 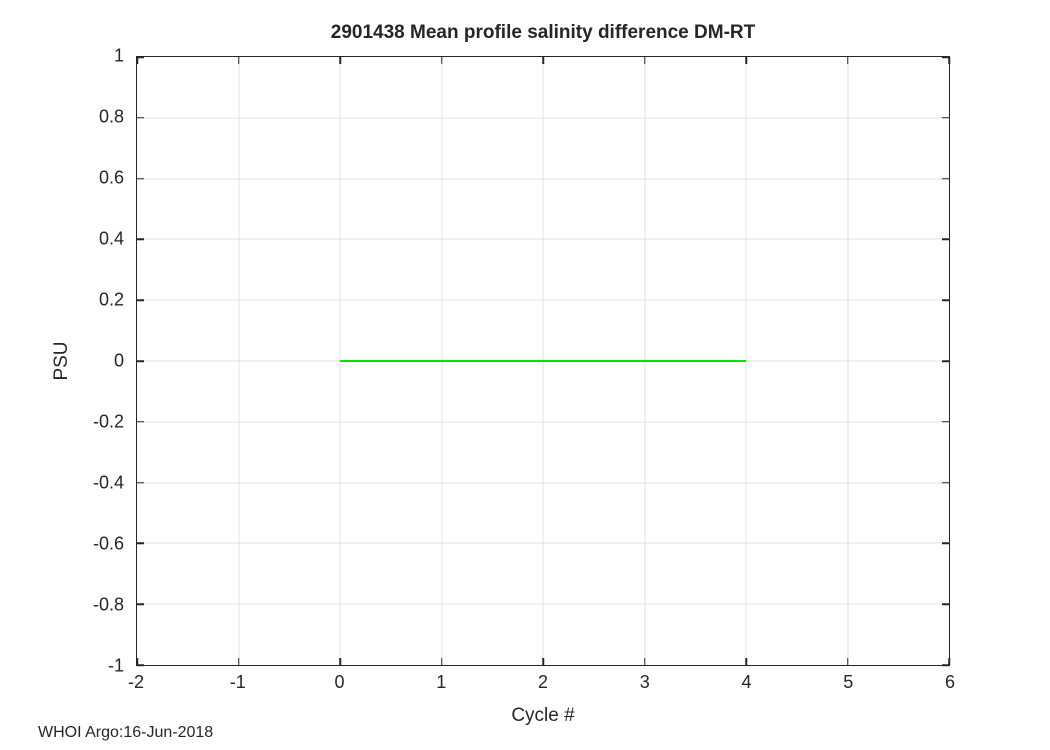 What do you see at coordinates (746, 682) in the screenshot?
I see `x-tick-label: 4` at bounding box center [746, 682].